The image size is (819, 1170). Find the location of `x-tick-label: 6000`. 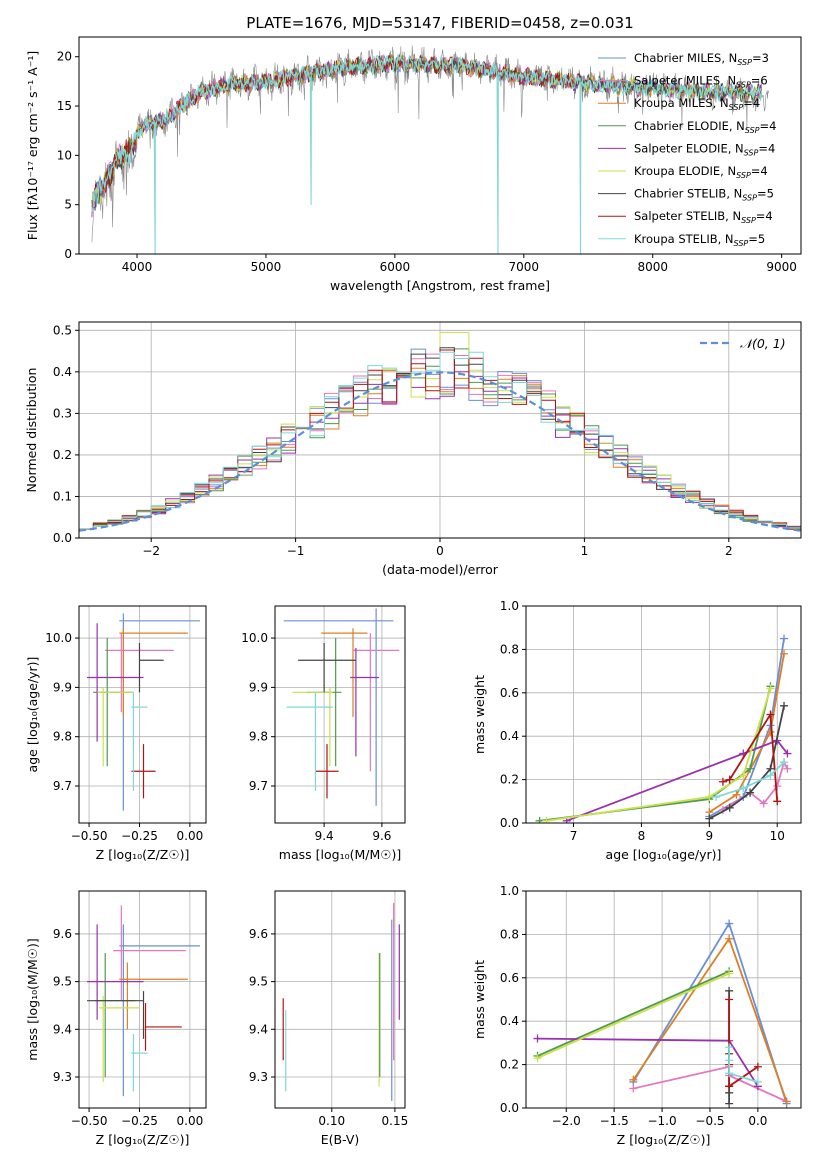

x-tick-label: 6000 is located at coordinates (395, 267).